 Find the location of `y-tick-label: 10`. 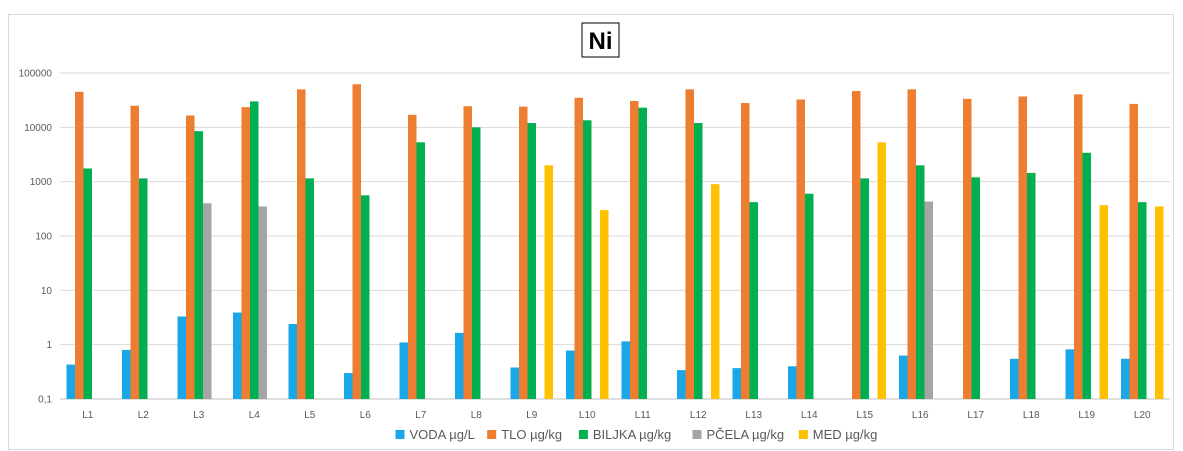

y-tick-label: 10 is located at coordinates (47, 291).